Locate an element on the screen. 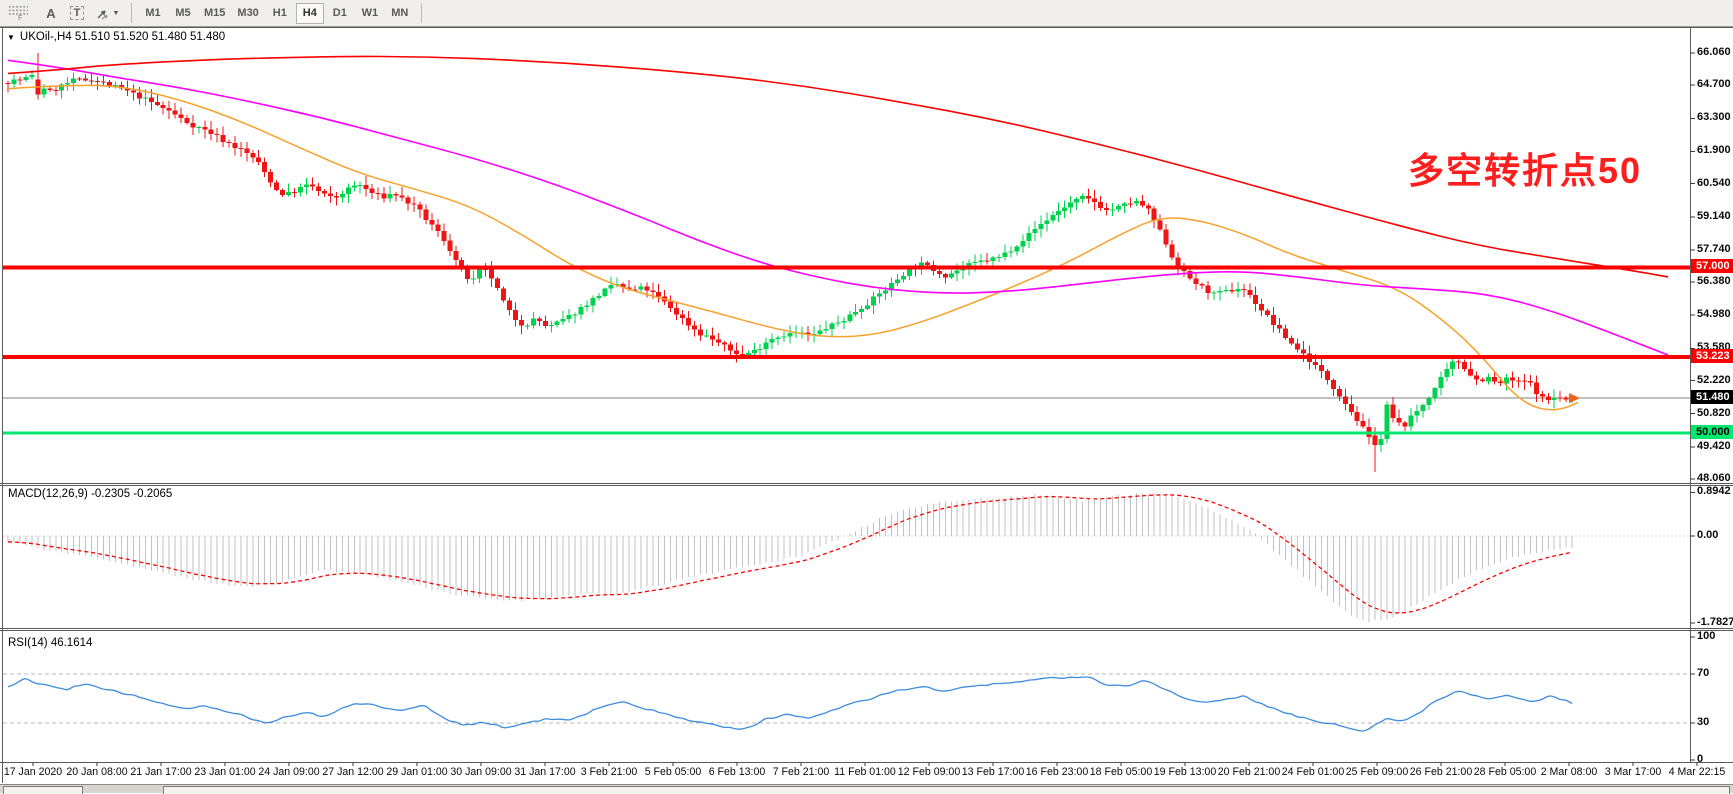  price-axis-label: 54.980 is located at coordinates (1714, 314).